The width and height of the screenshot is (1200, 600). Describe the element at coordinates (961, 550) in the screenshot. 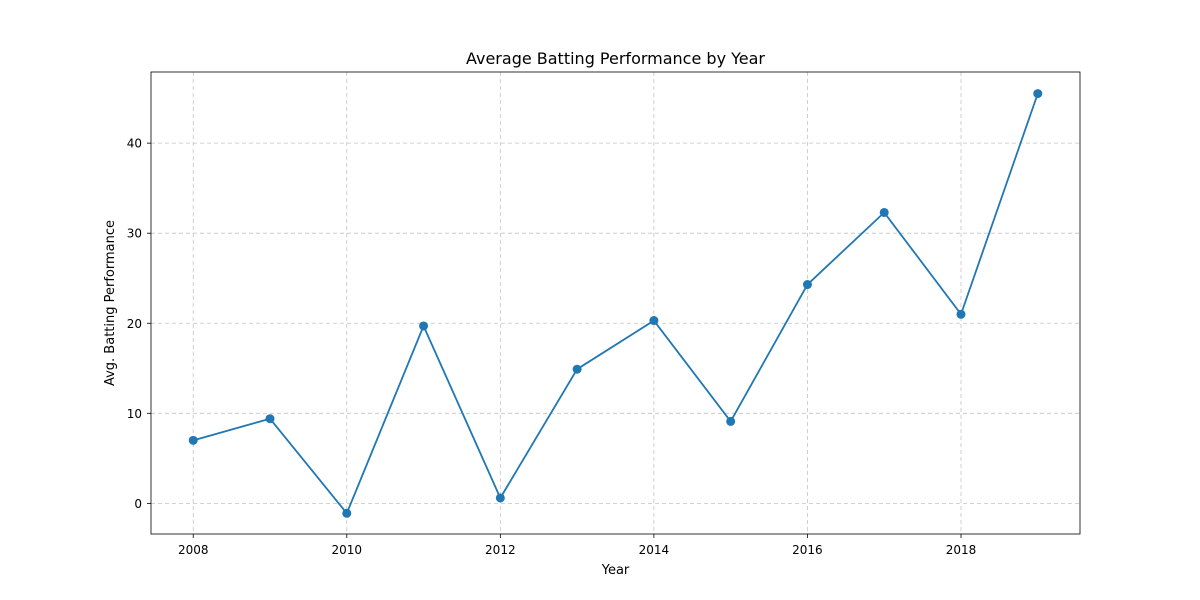

I see `x-tick-label: 2018` at that location.